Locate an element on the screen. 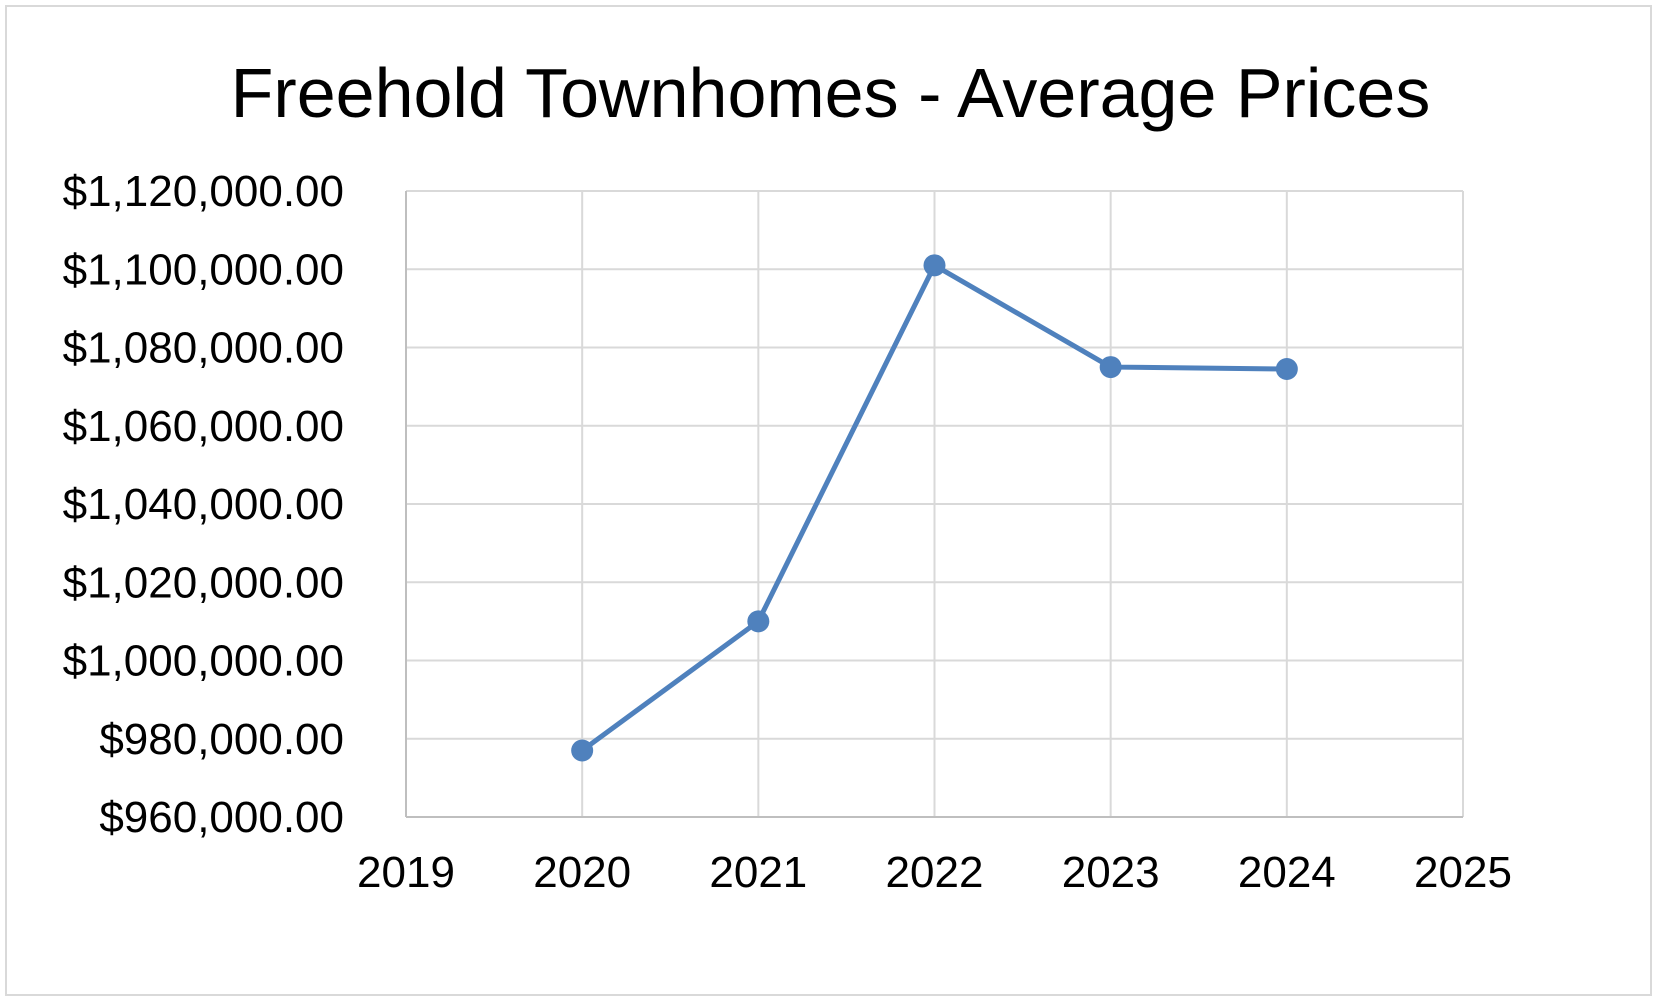 This screenshot has width=1659, height=1003. y-tick-label: $1,000,000.00 is located at coordinates (203, 661).